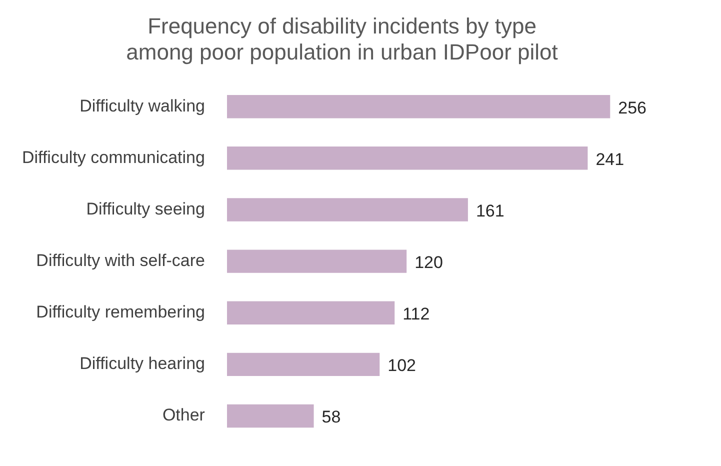 Image resolution: width=721 pixels, height=466 pixels. What do you see at coordinates (331, 417) in the screenshot?
I see `data-label: 58` at bounding box center [331, 417].